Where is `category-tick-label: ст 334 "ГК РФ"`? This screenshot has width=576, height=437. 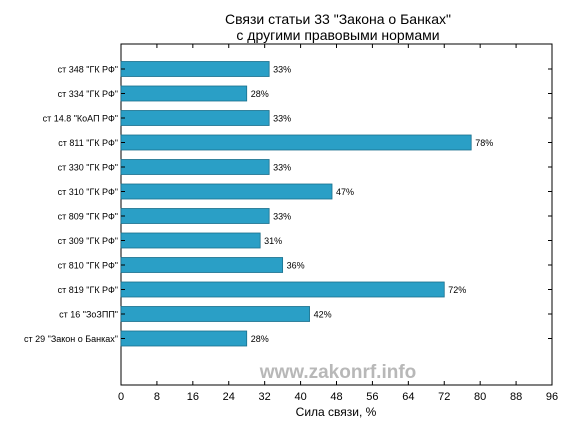
category-tick-label: ст 334 "ГК РФ" is located at coordinates (88, 94).